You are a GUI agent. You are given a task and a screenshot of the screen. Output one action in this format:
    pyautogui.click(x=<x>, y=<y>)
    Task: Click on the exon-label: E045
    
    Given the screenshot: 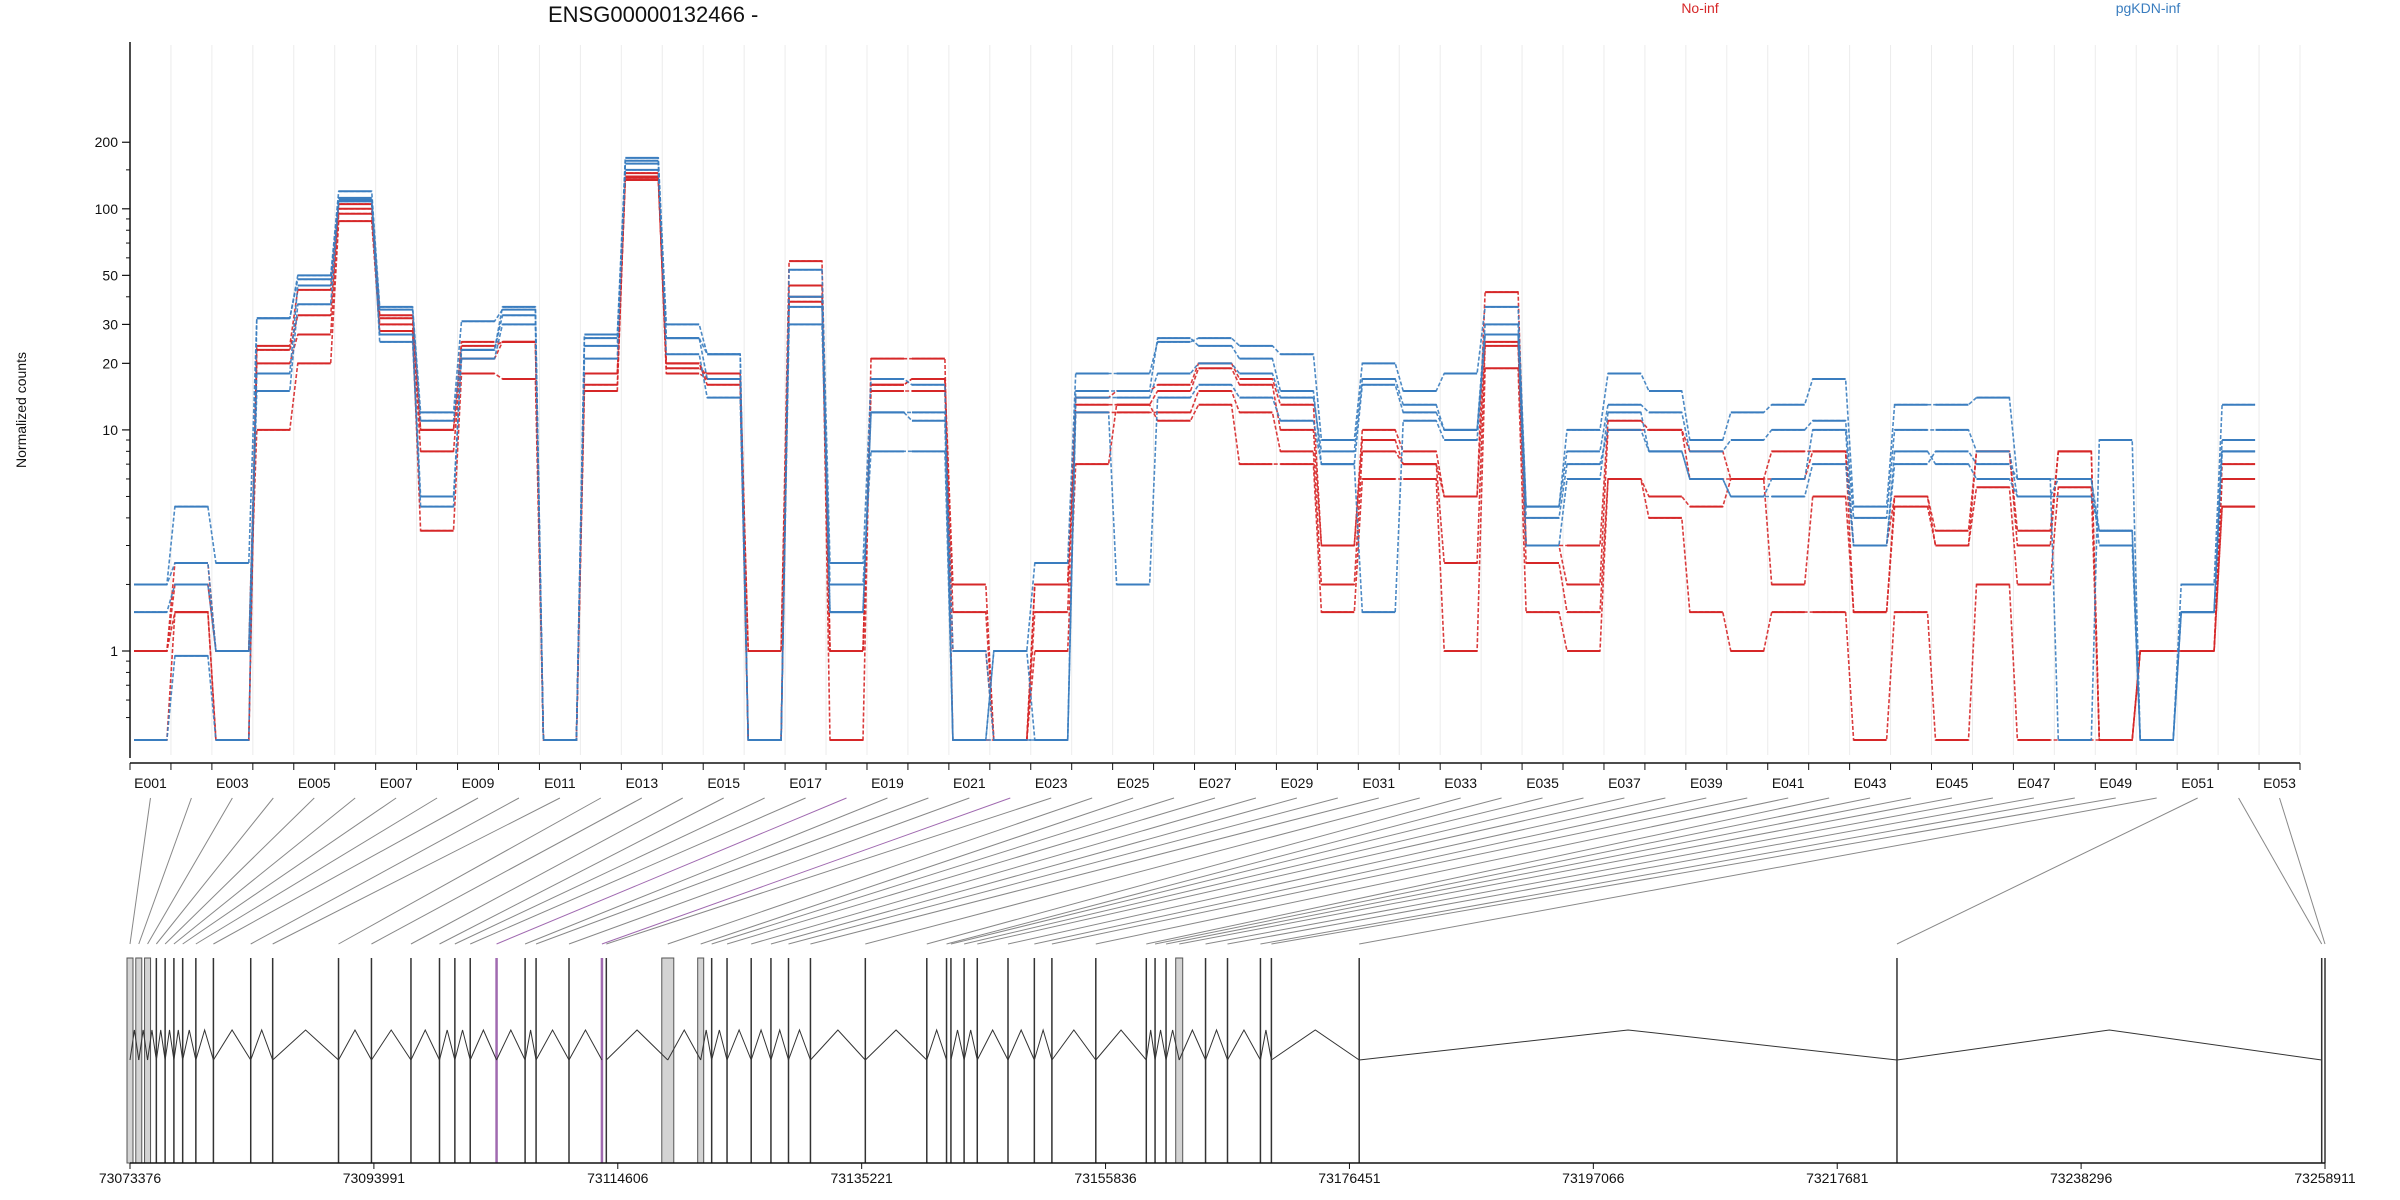 What is the action you would take?
    pyautogui.click(x=1952, y=783)
    